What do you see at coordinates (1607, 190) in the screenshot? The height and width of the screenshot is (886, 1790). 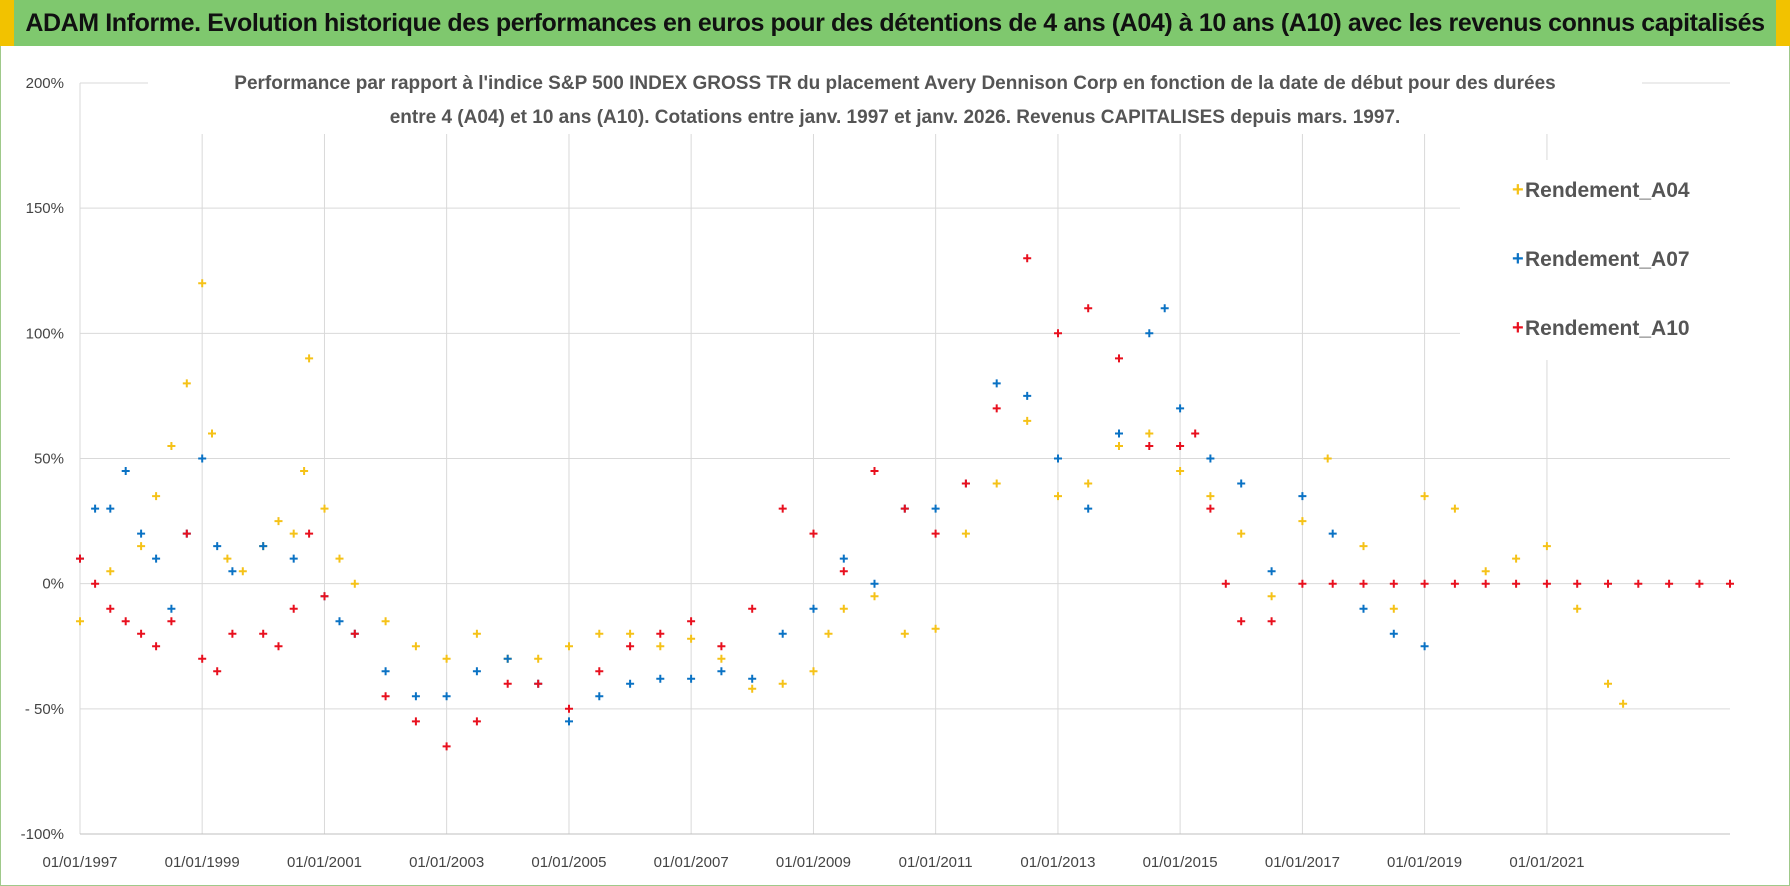 I see `legend-label-a04: Rendement_A04` at bounding box center [1607, 190].